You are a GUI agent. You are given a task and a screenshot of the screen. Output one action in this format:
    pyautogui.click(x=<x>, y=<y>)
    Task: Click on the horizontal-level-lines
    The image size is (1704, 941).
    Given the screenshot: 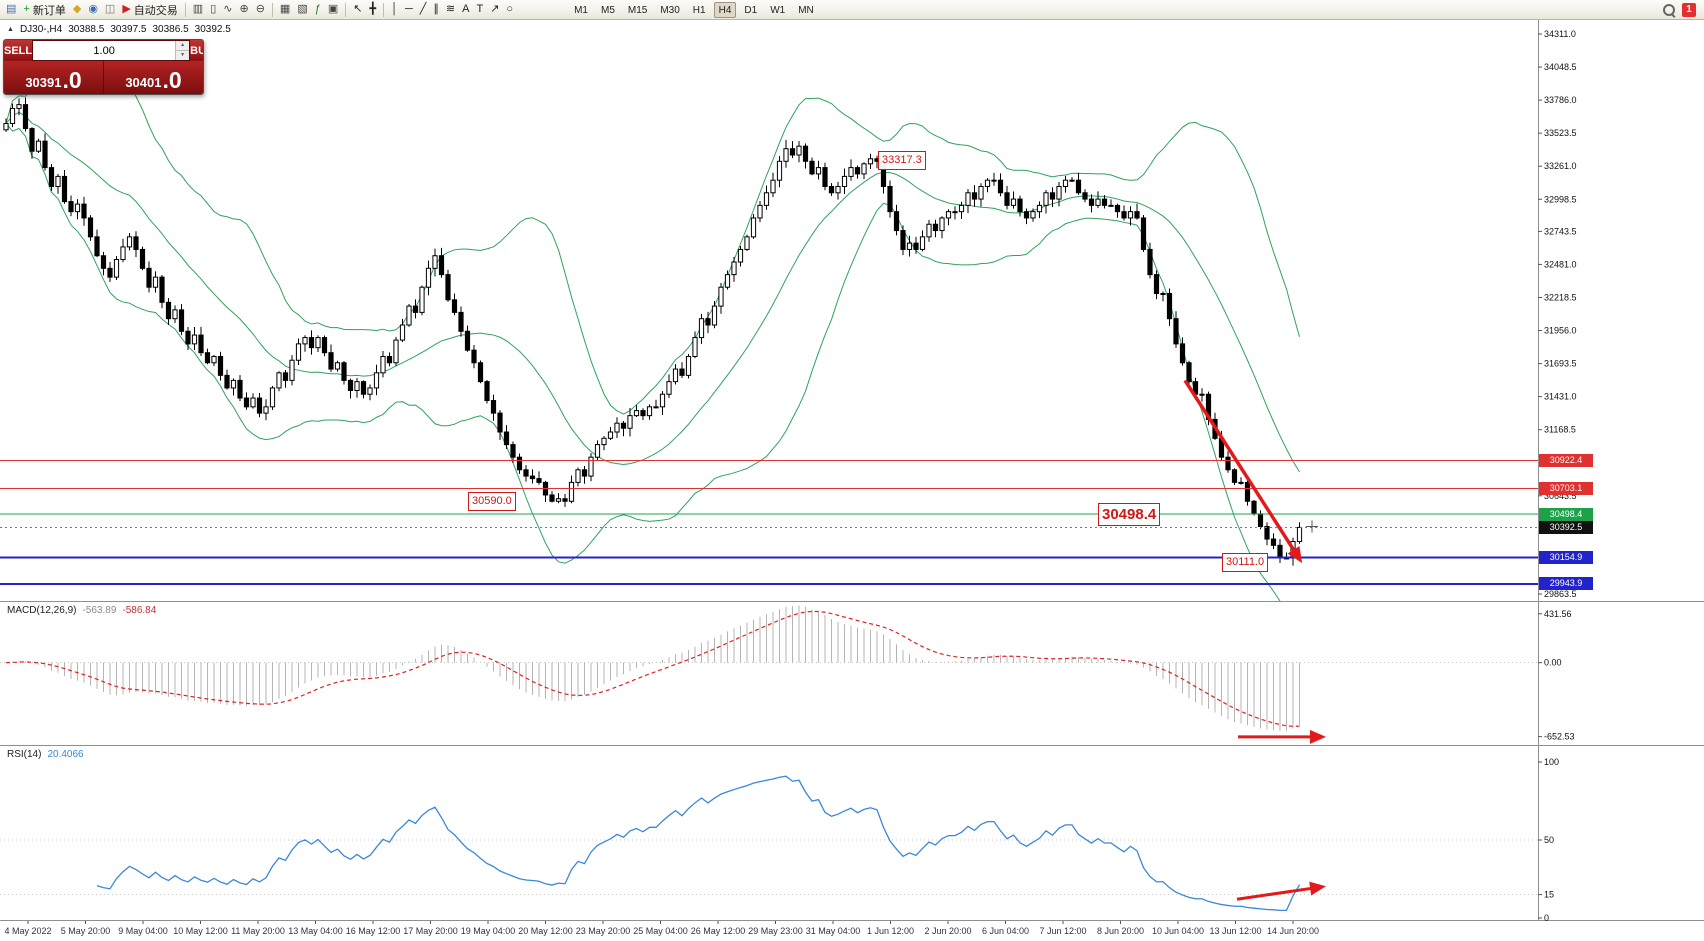 What is the action you would take?
    pyautogui.click(x=769, y=522)
    